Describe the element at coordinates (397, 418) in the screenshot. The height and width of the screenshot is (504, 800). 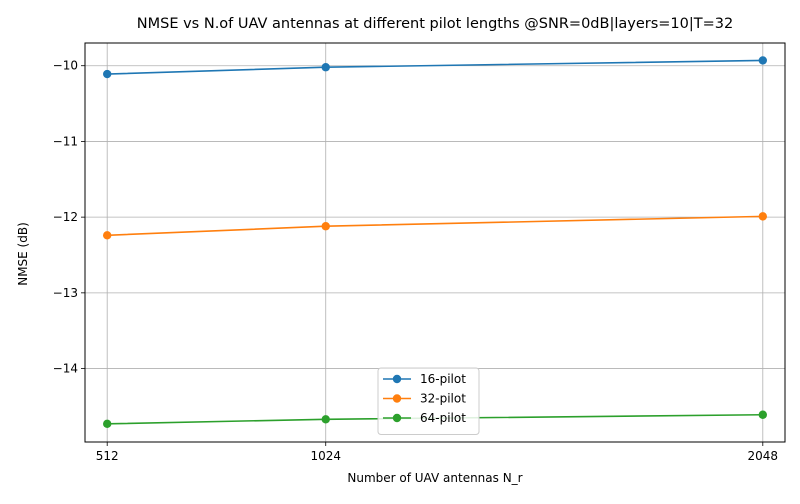
I see `legend-marker-64-pilot` at that location.